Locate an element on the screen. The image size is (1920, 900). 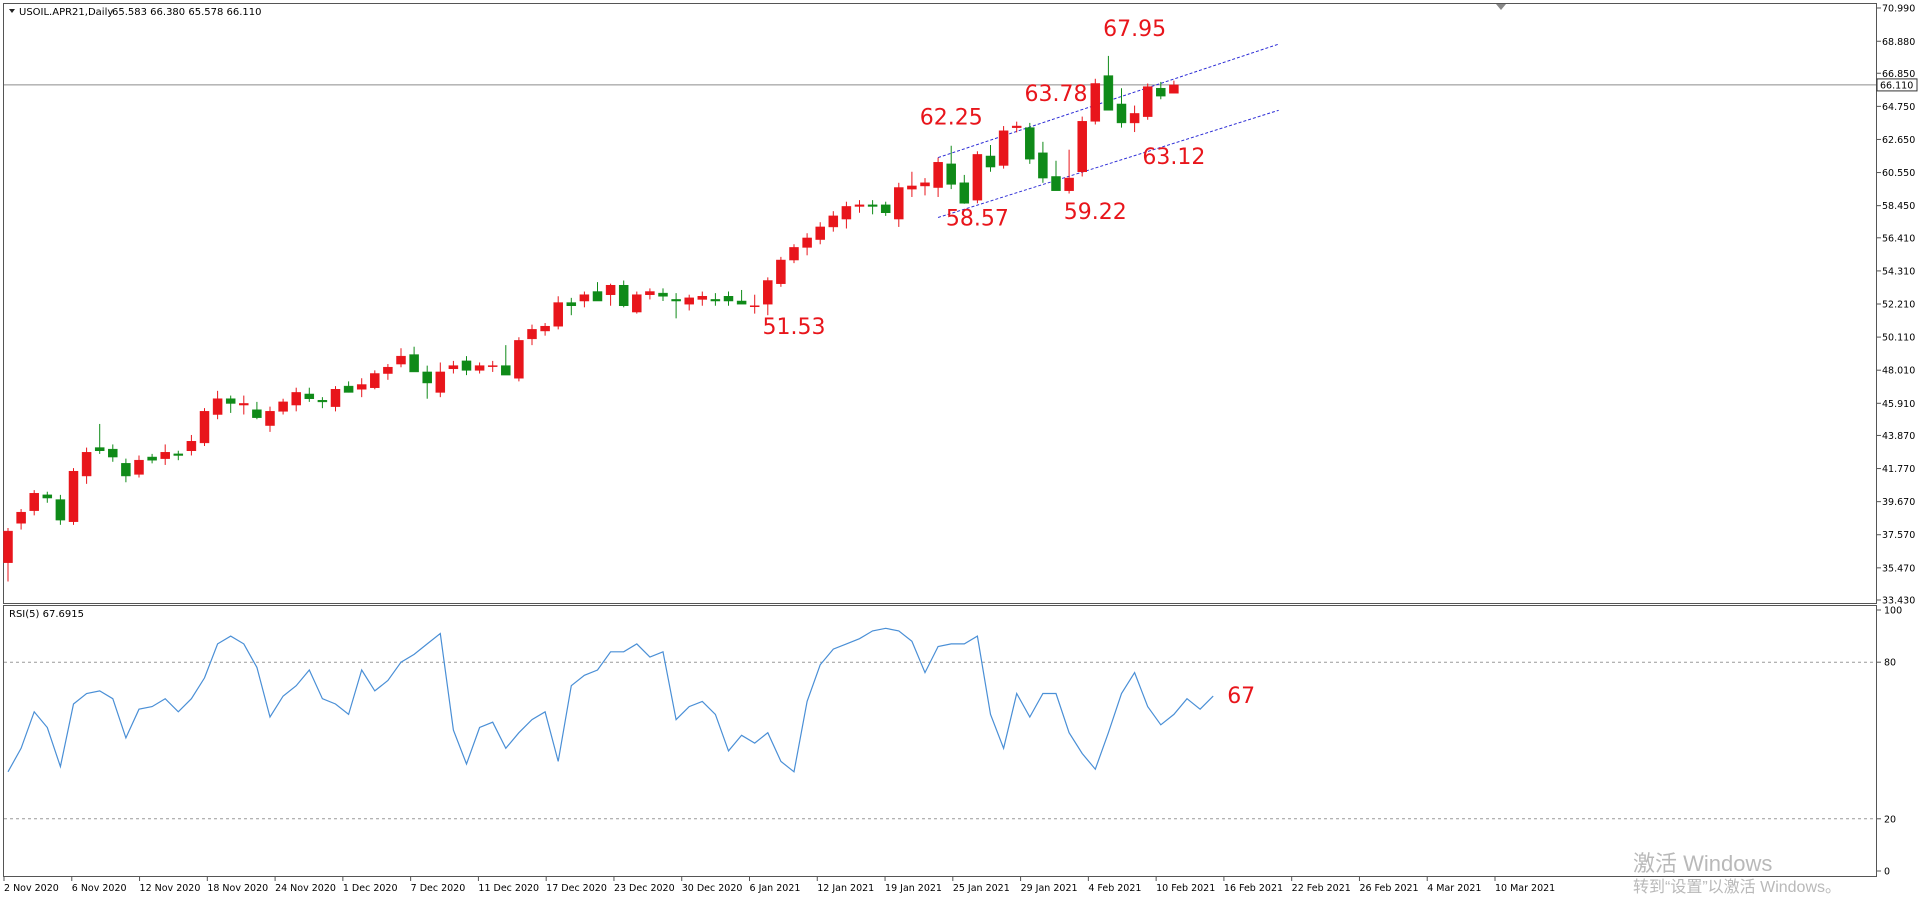
date-axis-label: 17 Dec 2020 is located at coordinates (576, 888).